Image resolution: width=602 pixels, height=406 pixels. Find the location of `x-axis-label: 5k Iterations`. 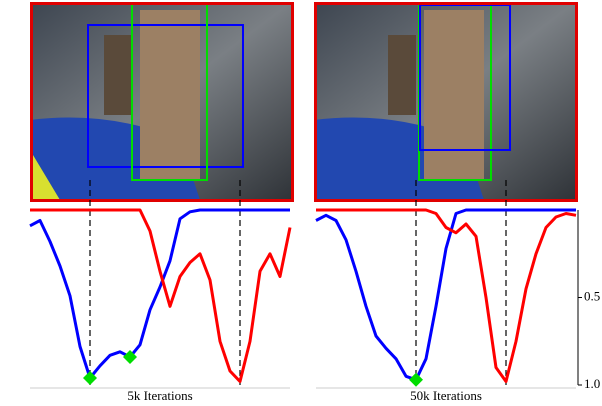

x-axis-label: 5k Iterations is located at coordinates (159, 395).